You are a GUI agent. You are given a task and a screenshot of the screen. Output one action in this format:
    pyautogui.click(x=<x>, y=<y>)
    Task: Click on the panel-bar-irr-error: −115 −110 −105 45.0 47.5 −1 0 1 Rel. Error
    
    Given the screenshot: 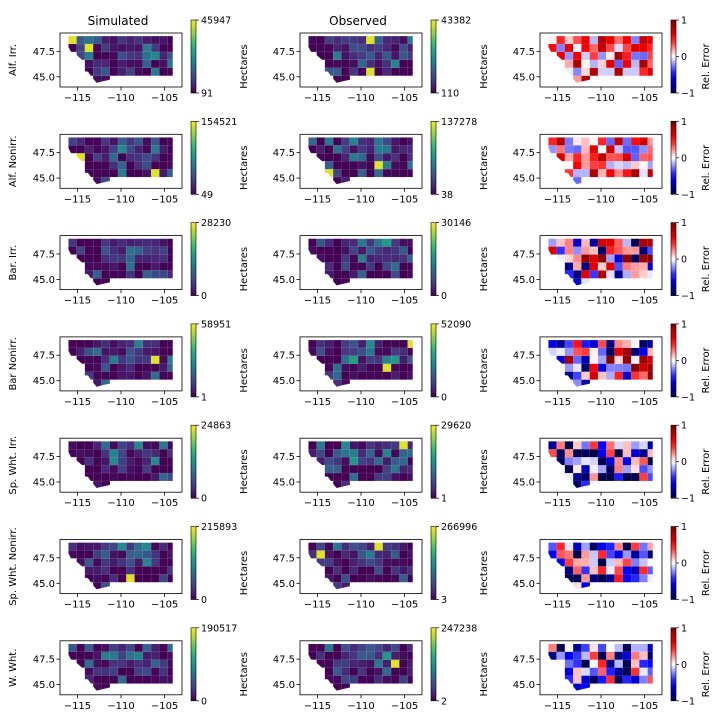 What is the action you would take?
    pyautogui.click(x=612, y=262)
    